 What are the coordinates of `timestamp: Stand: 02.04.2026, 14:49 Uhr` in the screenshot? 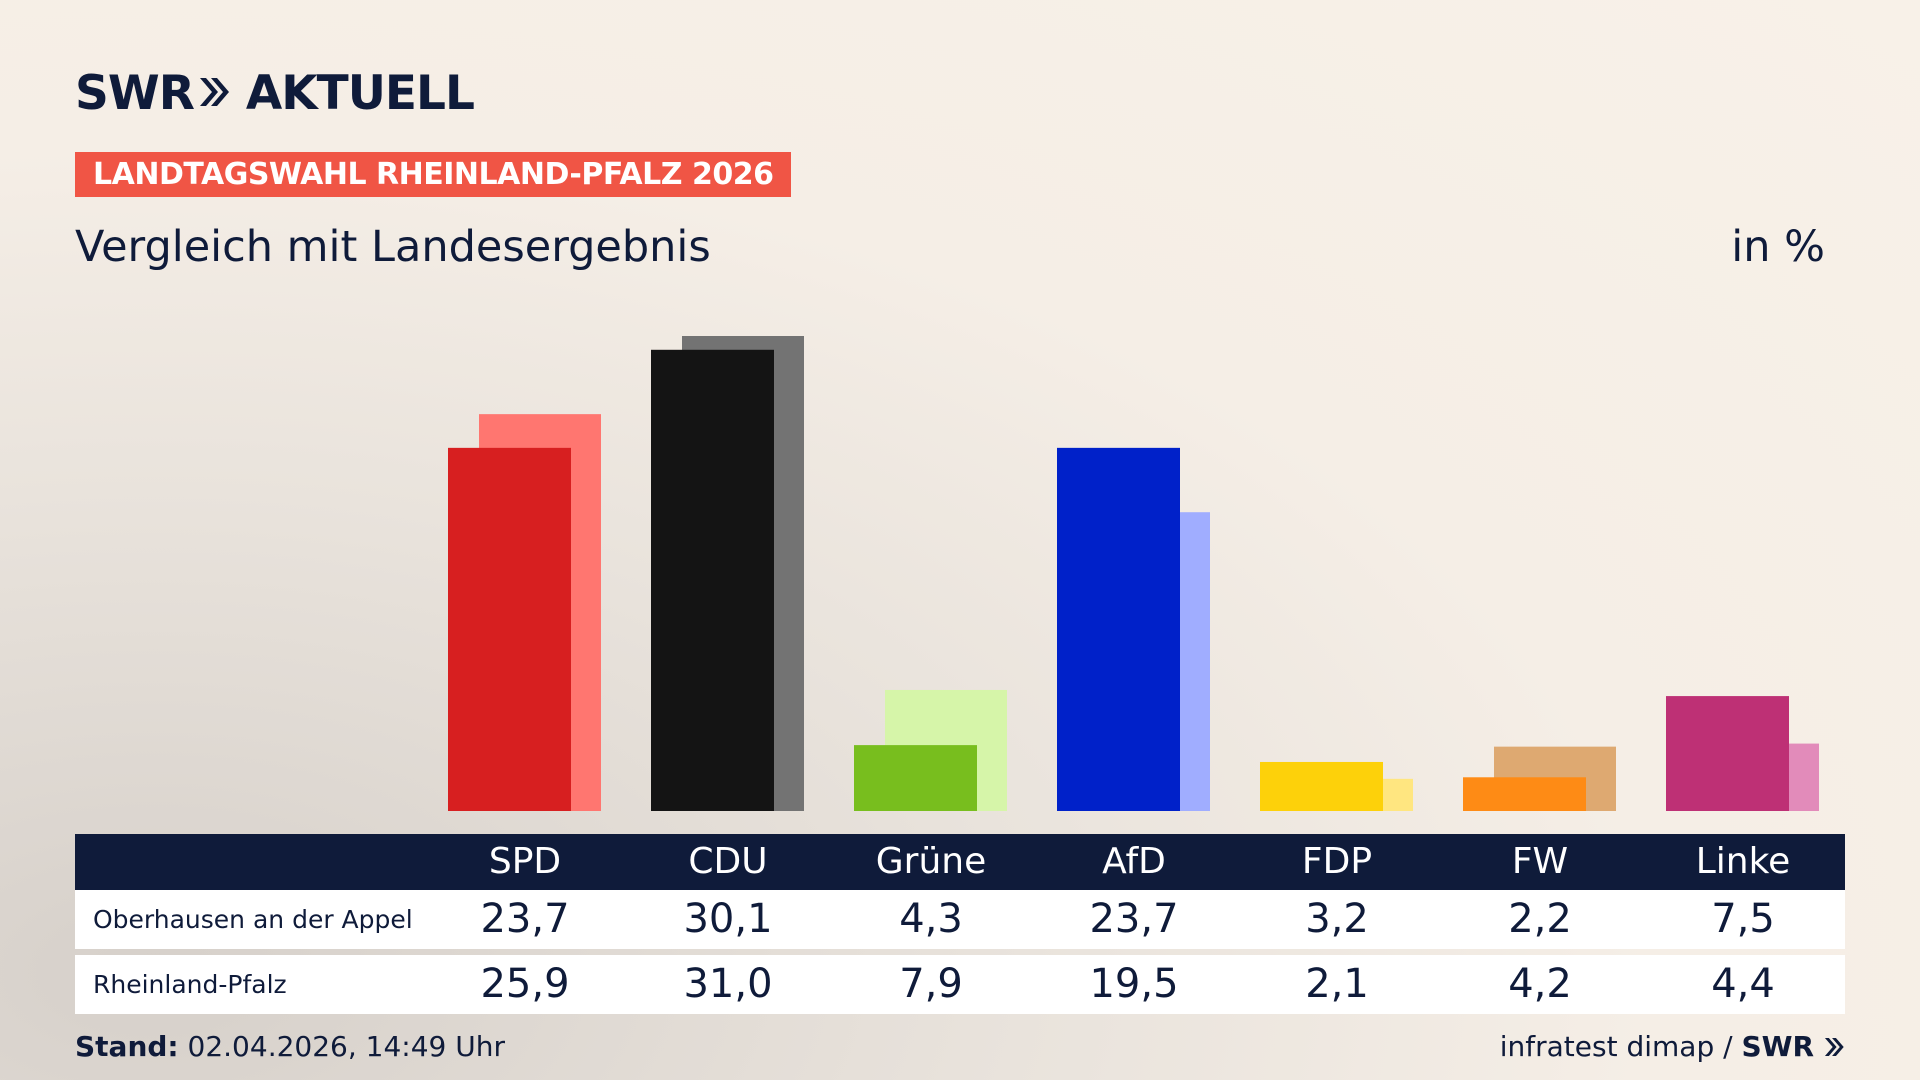 It's located at (290, 1046).